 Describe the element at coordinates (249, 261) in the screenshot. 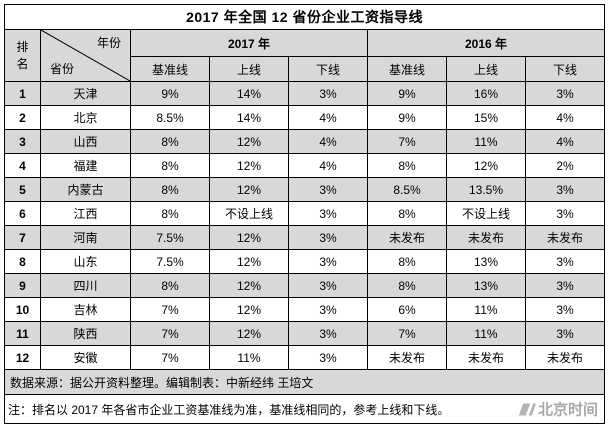

I see `value-cell: 12%` at that location.